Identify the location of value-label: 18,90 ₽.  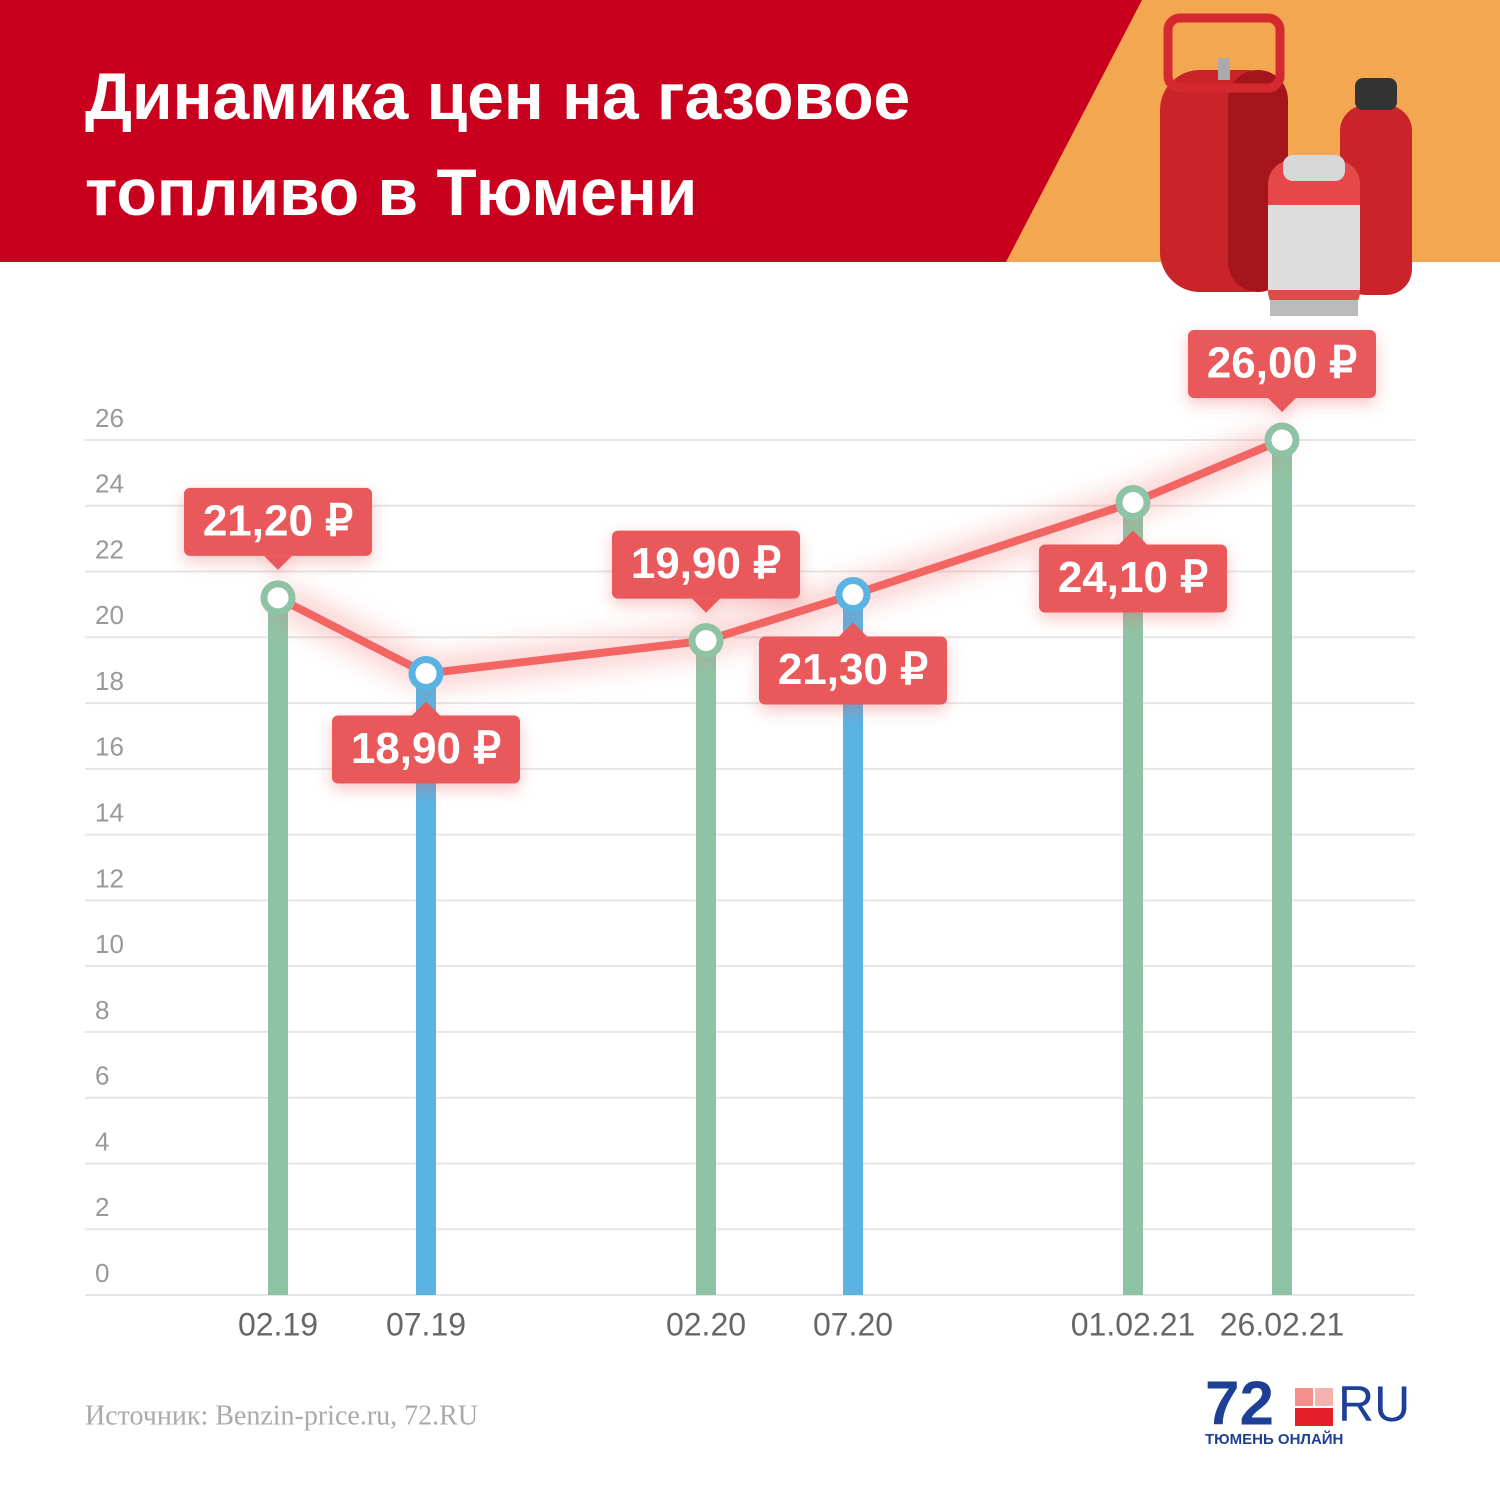
(426, 742).